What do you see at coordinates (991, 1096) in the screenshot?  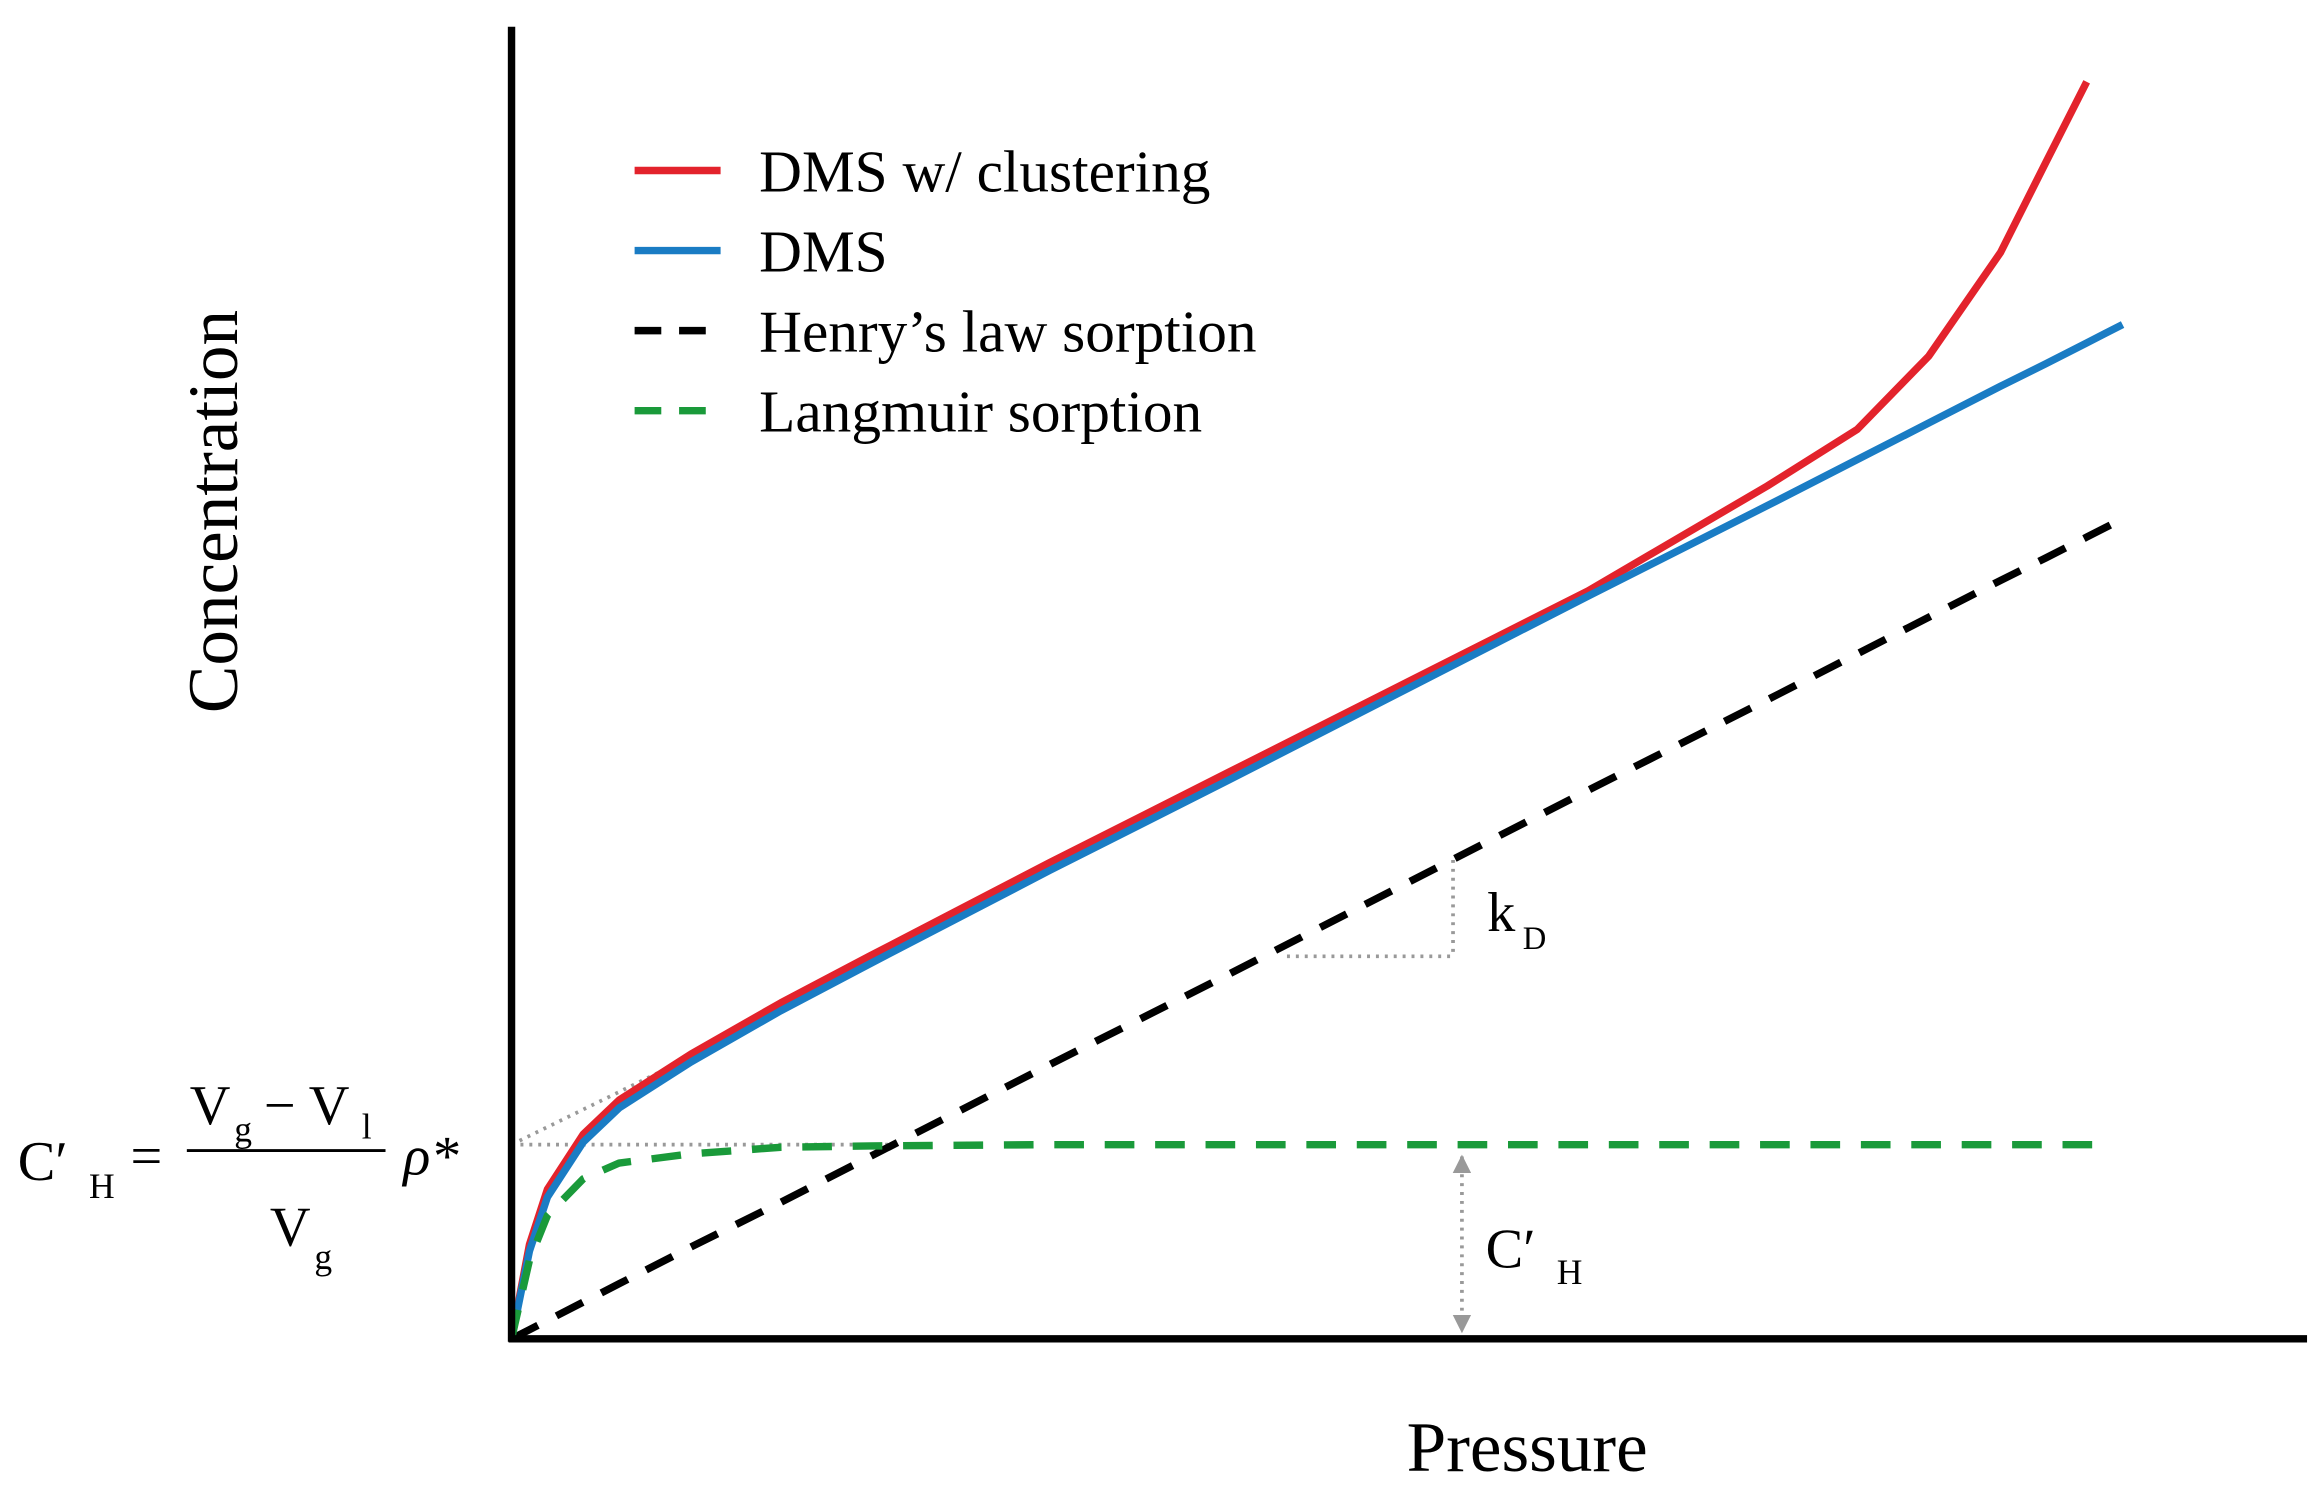 I see `guides` at bounding box center [991, 1096].